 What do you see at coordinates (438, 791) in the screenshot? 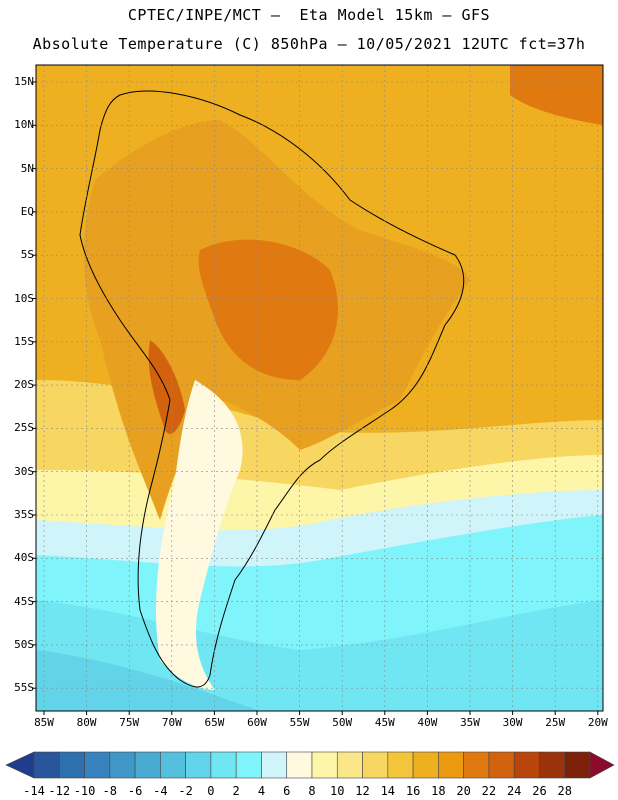
I see `colorbar-label: 18` at bounding box center [438, 791].